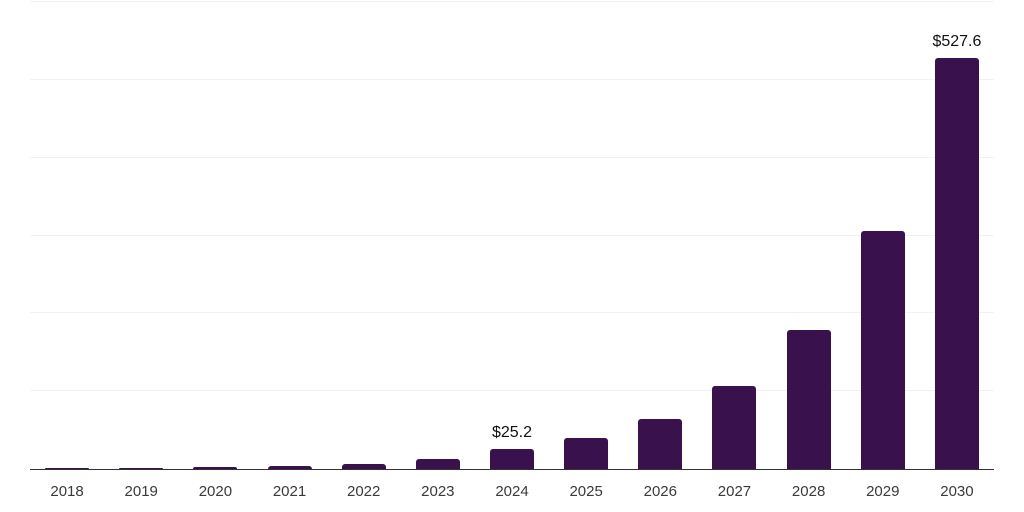 The image size is (1024, 512). What do you see at coordinates (512, 459) in the screenshot?
I see `bar-2024` at bounding box center [512, 459].